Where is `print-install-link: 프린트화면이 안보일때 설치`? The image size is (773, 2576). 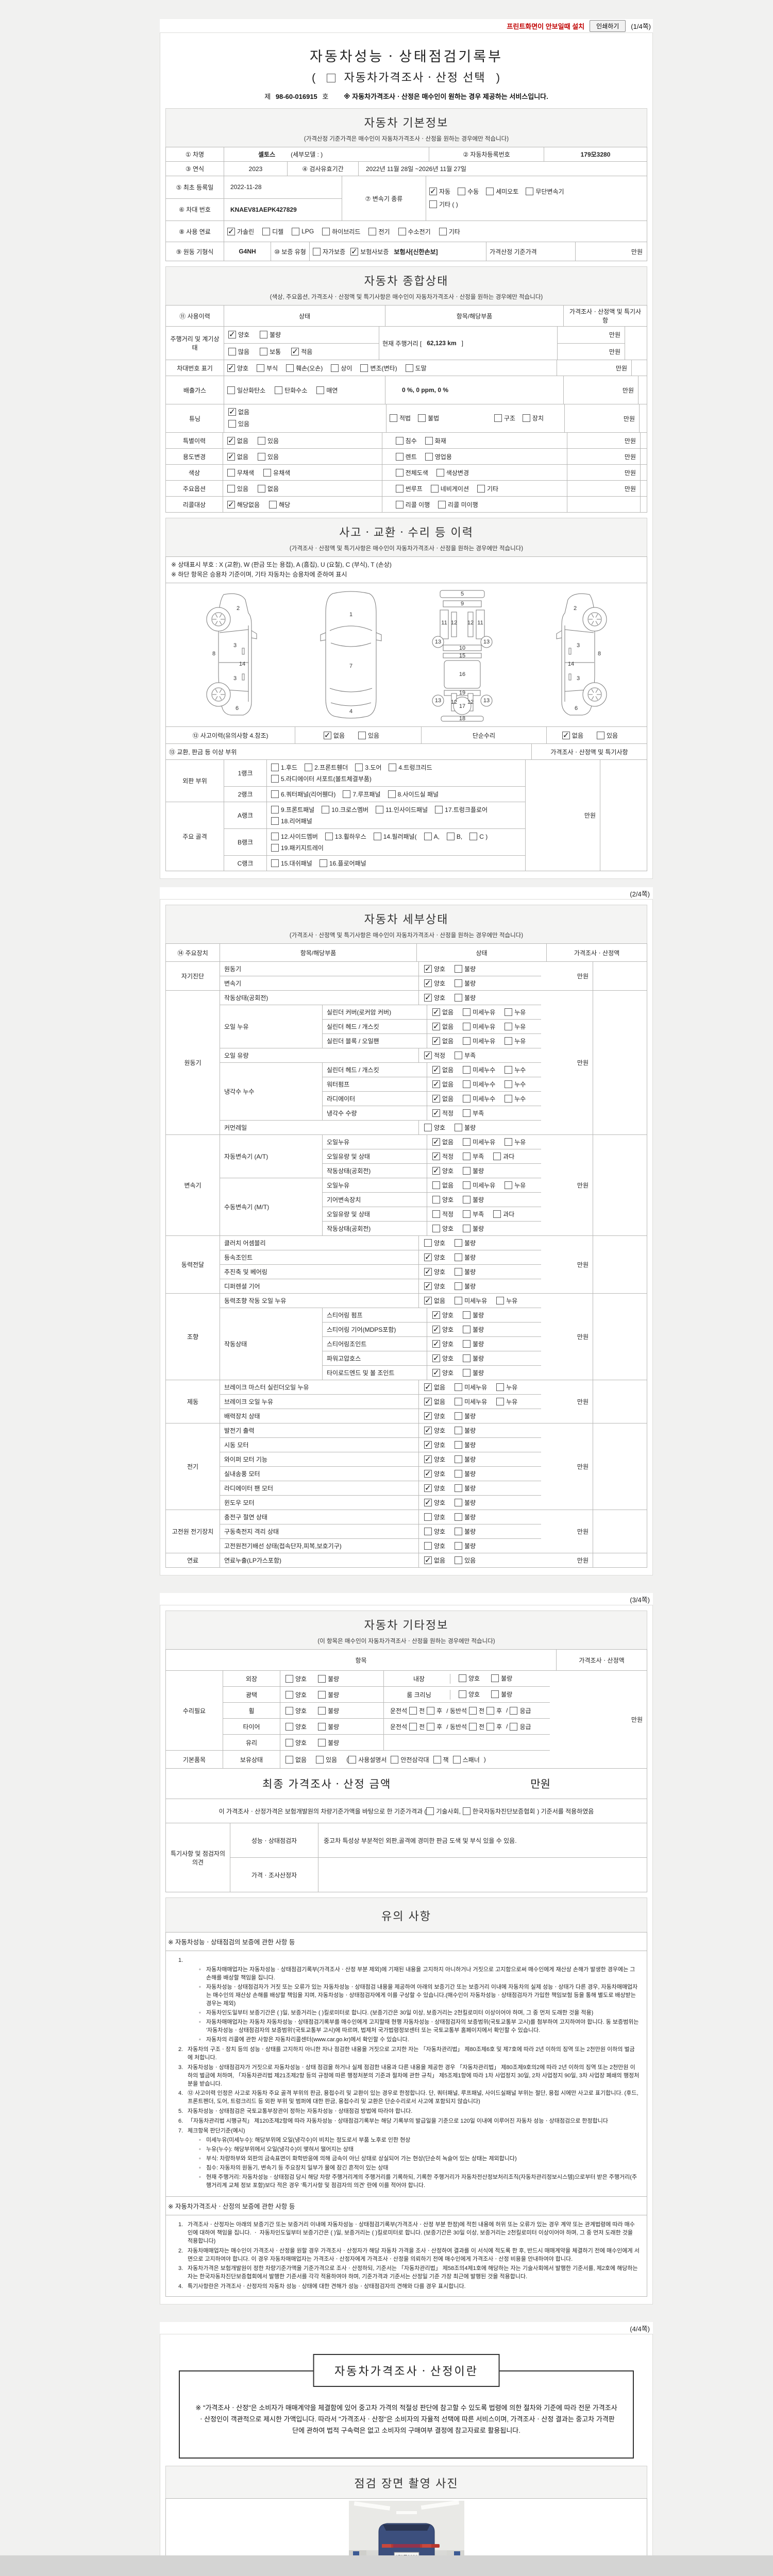
print-install-link: 프린트화면이 안보일때 설치 is located at coordinates (546, 26).